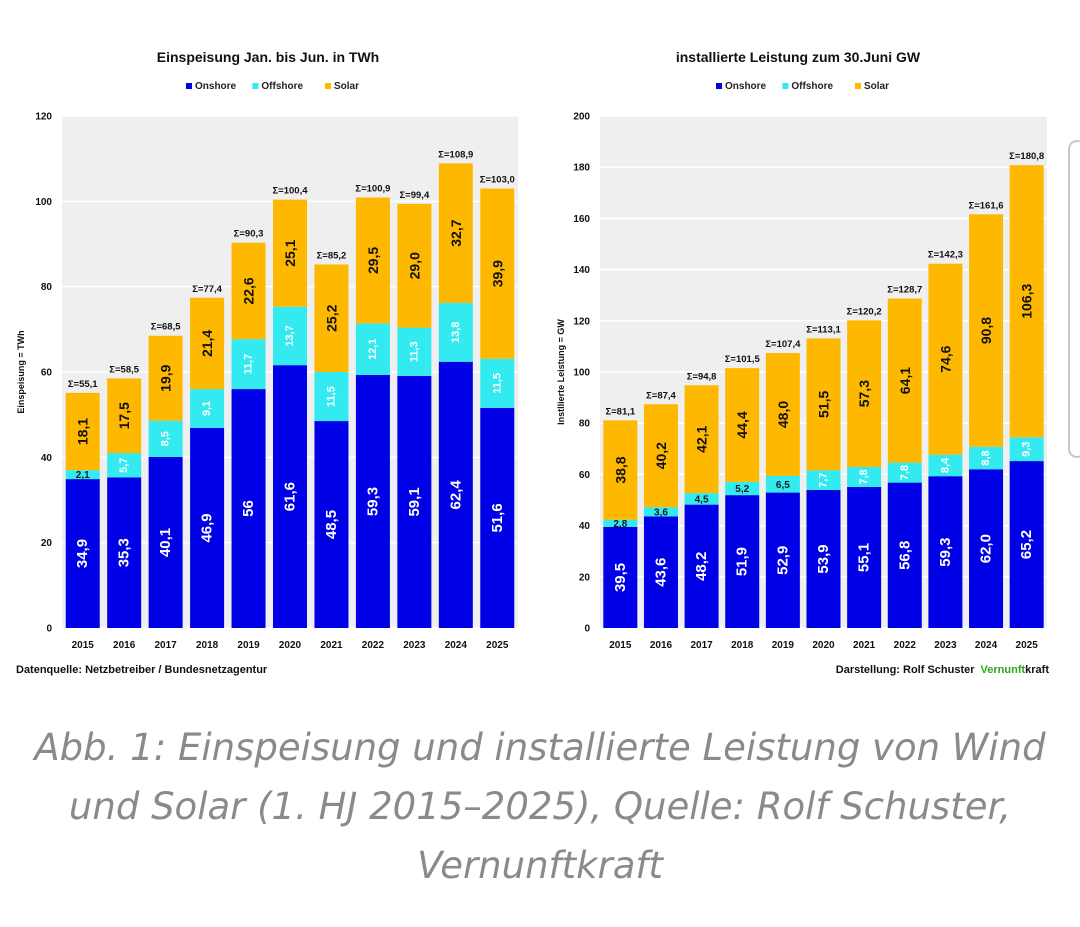 The width and height of the screenshot is (1080, 927). Describe the element at coordinates (783, 414) in the screenshot. I see `data-label-solar: 48,0` at that location.